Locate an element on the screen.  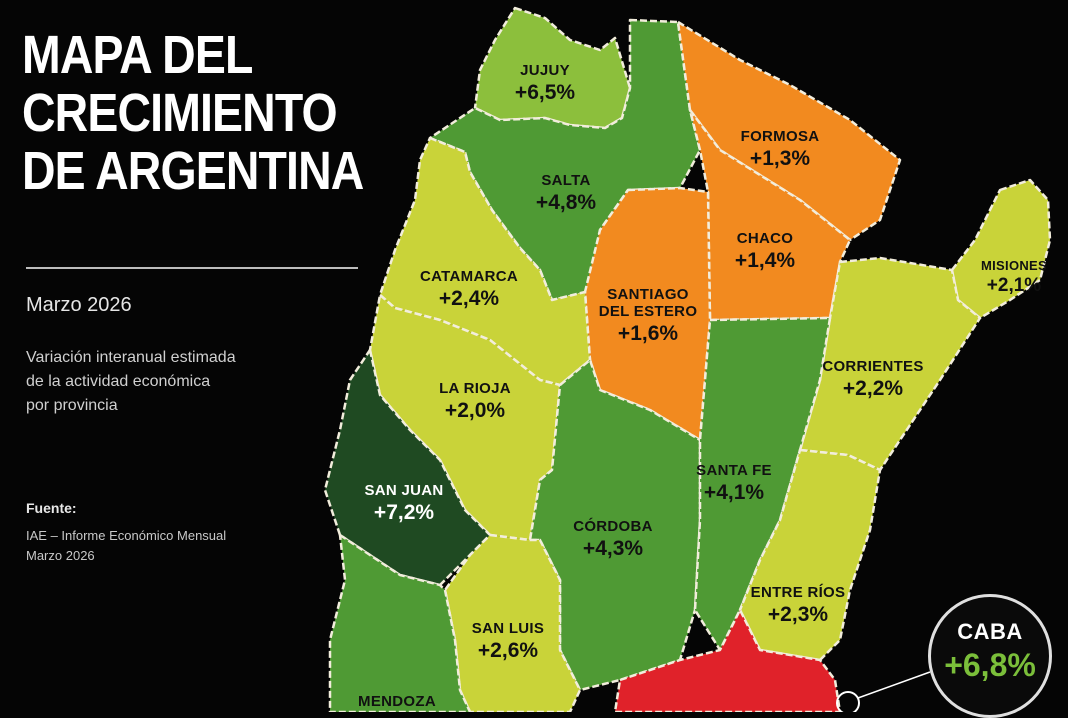
province-value: +1,3% is located at coordinates (780, 158).